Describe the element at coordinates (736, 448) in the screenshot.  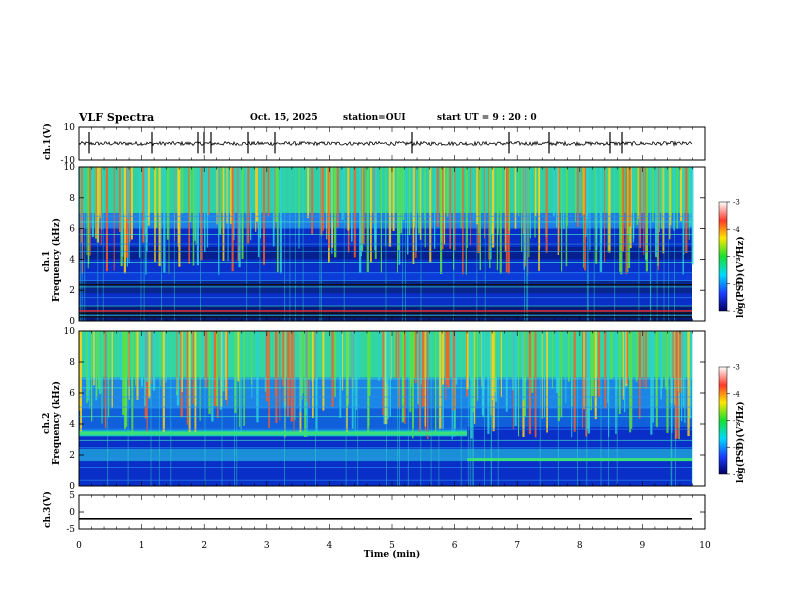
I see `colorbar2-tick-label: -6` at that location.